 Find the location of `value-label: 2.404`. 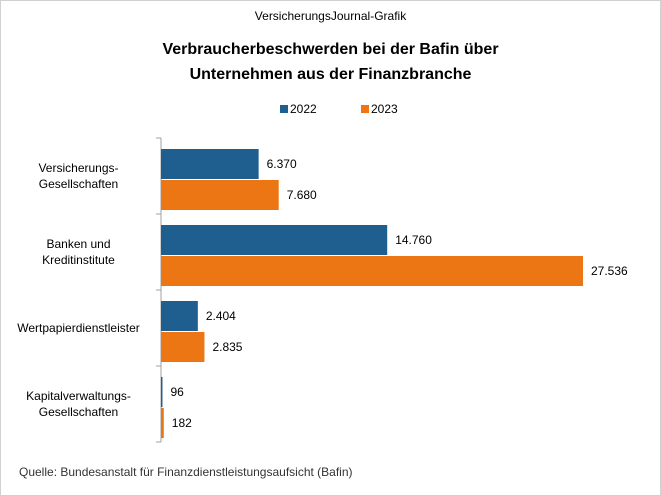

value-label: 2.404 is located at coordinates (221, 316).